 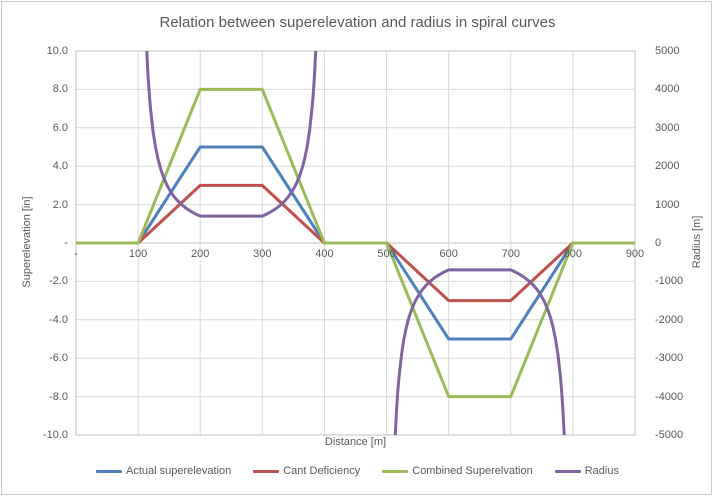 What do you see at coordinates (58, 281) in the screenshot?
I see `y-left-tick-label: -2.0` at bounding box center [58, 281].